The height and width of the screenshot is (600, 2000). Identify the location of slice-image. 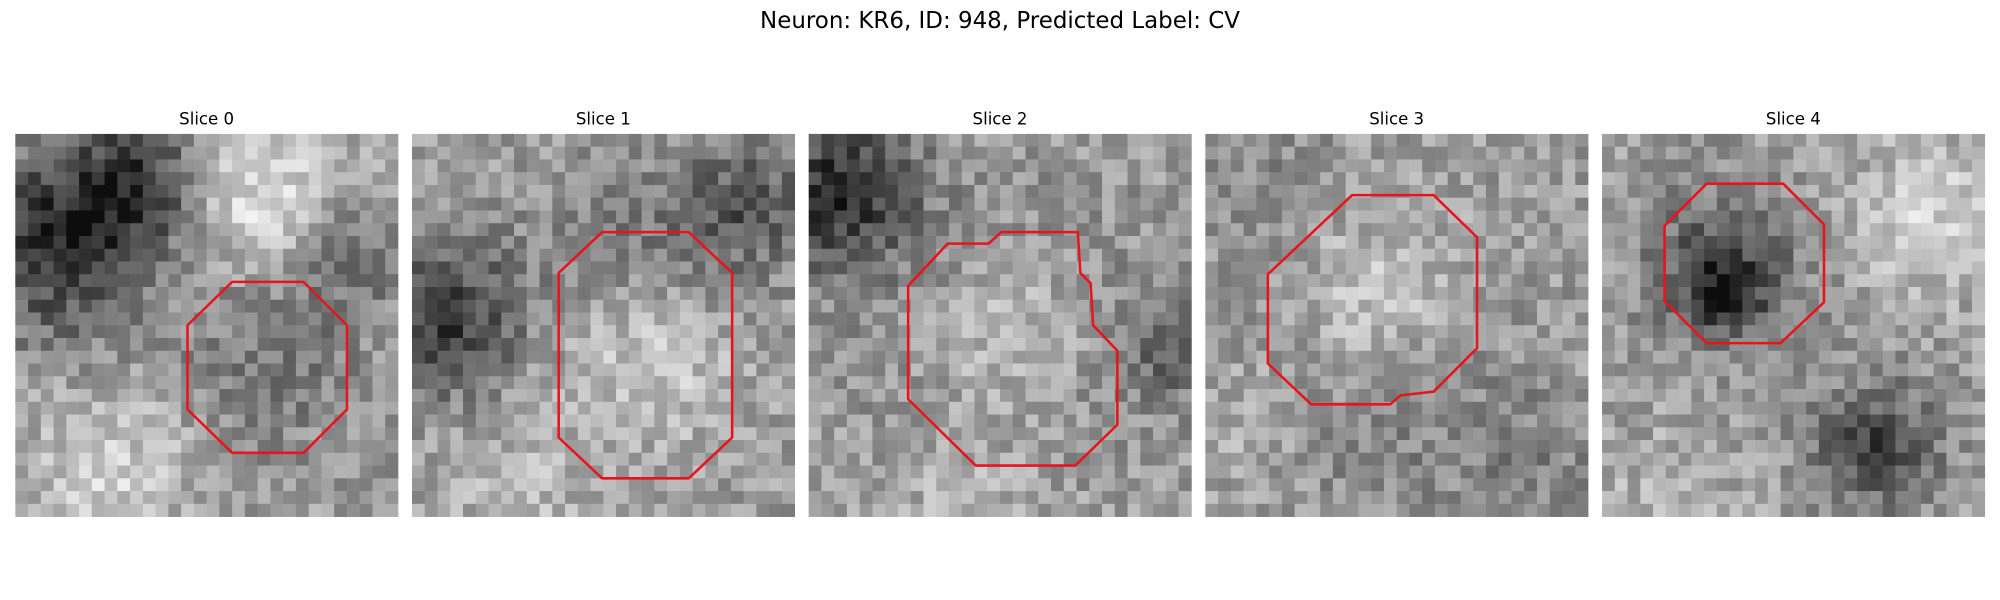
(1397, 325).